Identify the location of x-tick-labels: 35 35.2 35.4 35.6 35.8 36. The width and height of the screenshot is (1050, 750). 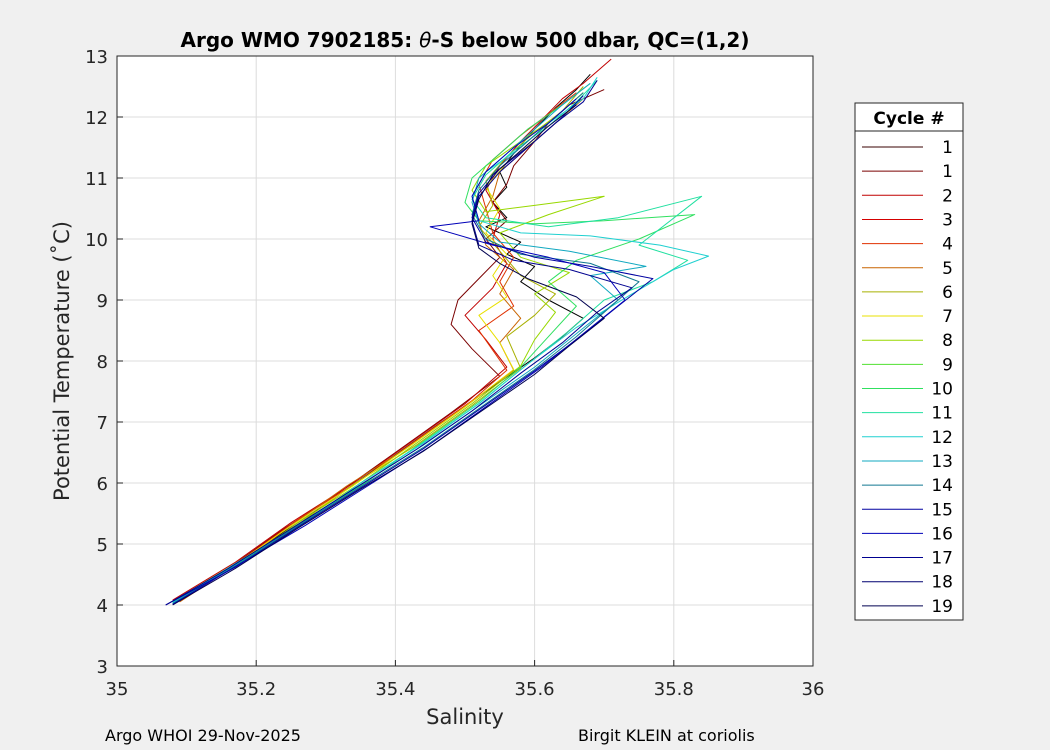
(465, 689).